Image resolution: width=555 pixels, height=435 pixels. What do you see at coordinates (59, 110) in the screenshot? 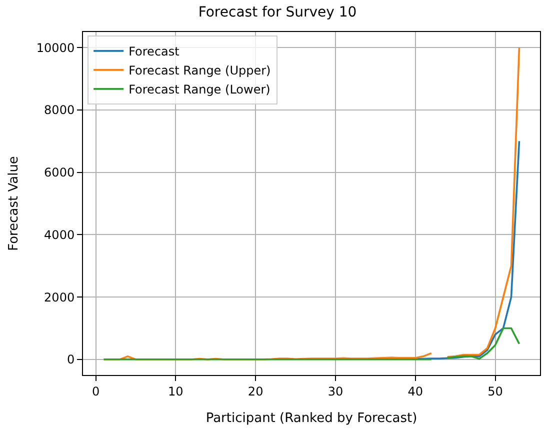
I see `y-tick-label: 8000` at bounding box center [59, 110].